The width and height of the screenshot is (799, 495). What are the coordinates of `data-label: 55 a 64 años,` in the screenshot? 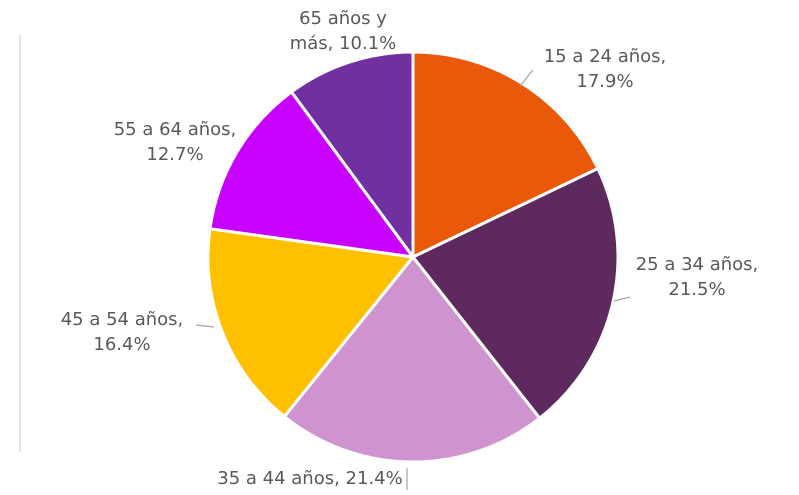 It's located at (175, 129).